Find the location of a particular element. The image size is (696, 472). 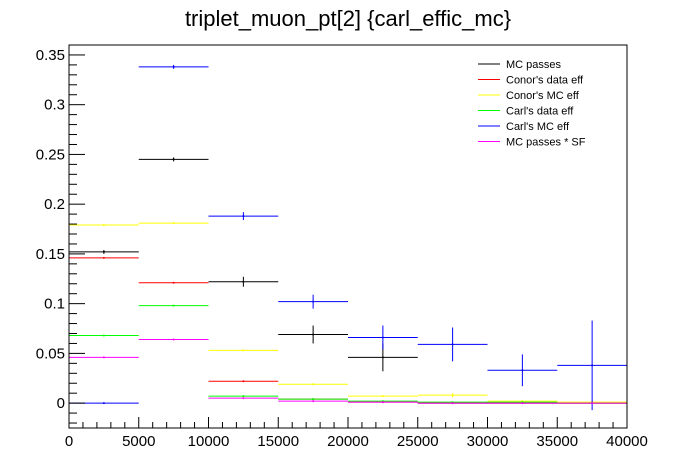

x-tick-label: 5000 is located at coordinates (138, 441).